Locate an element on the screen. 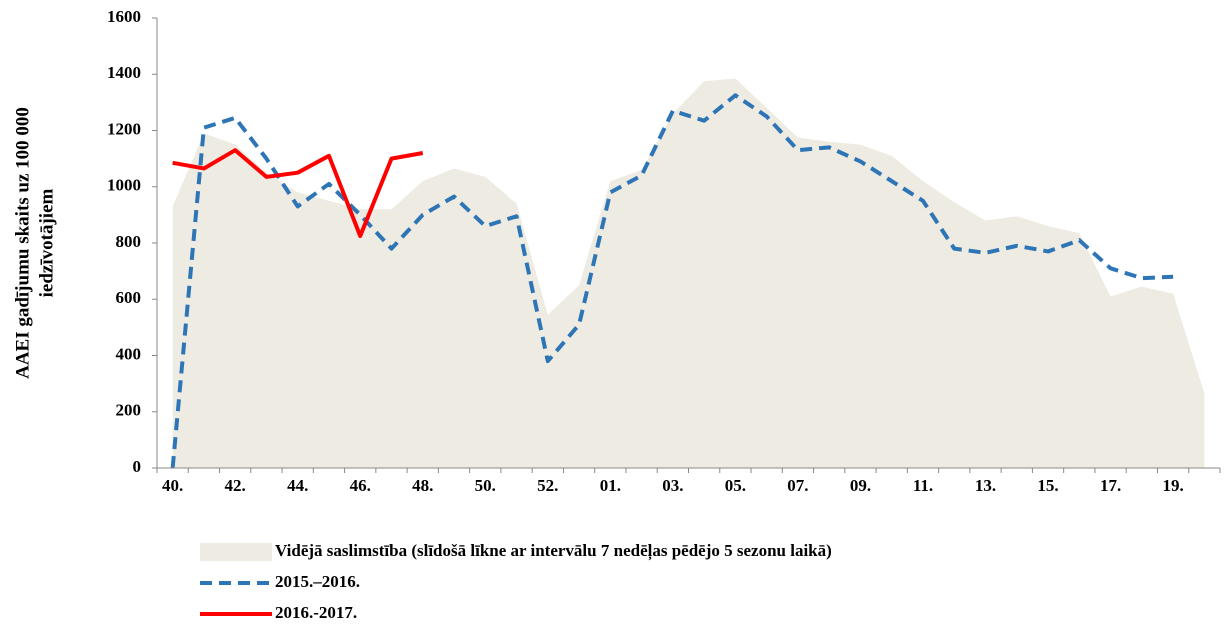 The image size is (1228, 632). y-tick-label: 1600 is located at coordinates (124, 16).